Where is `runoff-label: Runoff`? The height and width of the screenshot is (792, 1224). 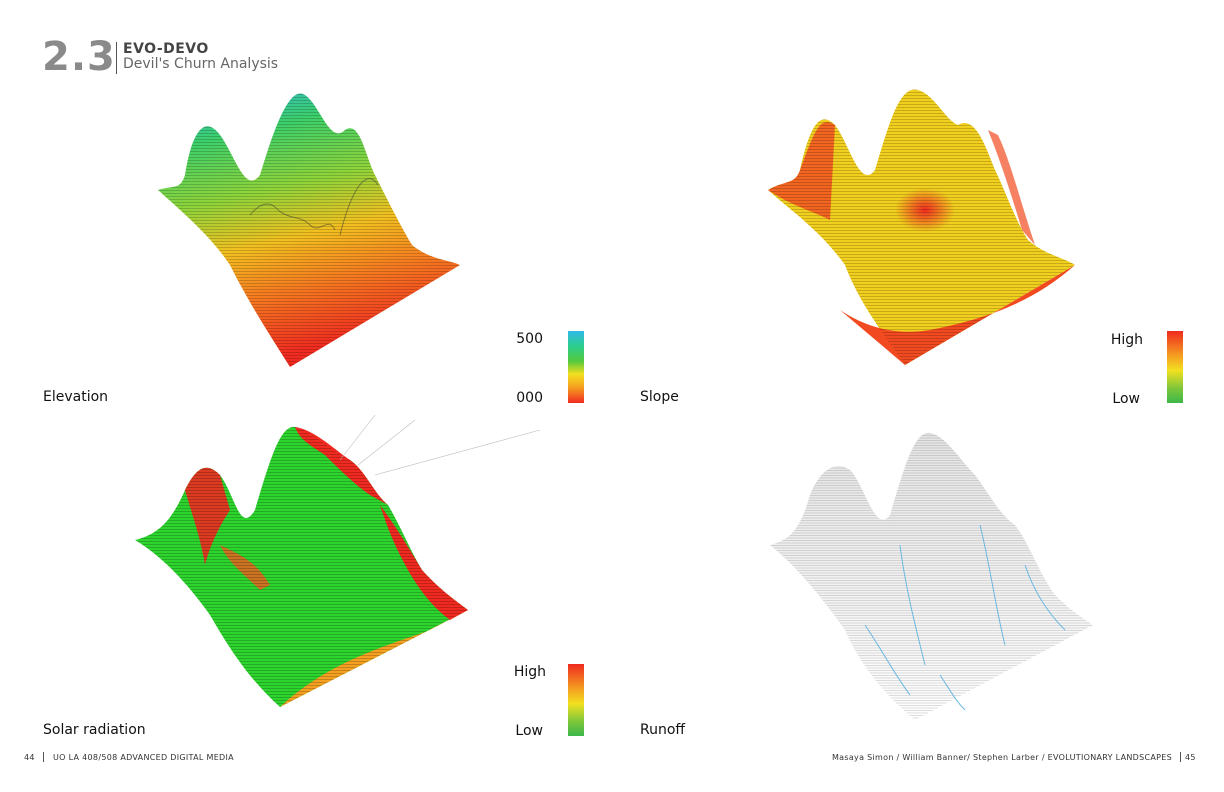
runoff-label: Runoff is located at coordinates (663, 730).